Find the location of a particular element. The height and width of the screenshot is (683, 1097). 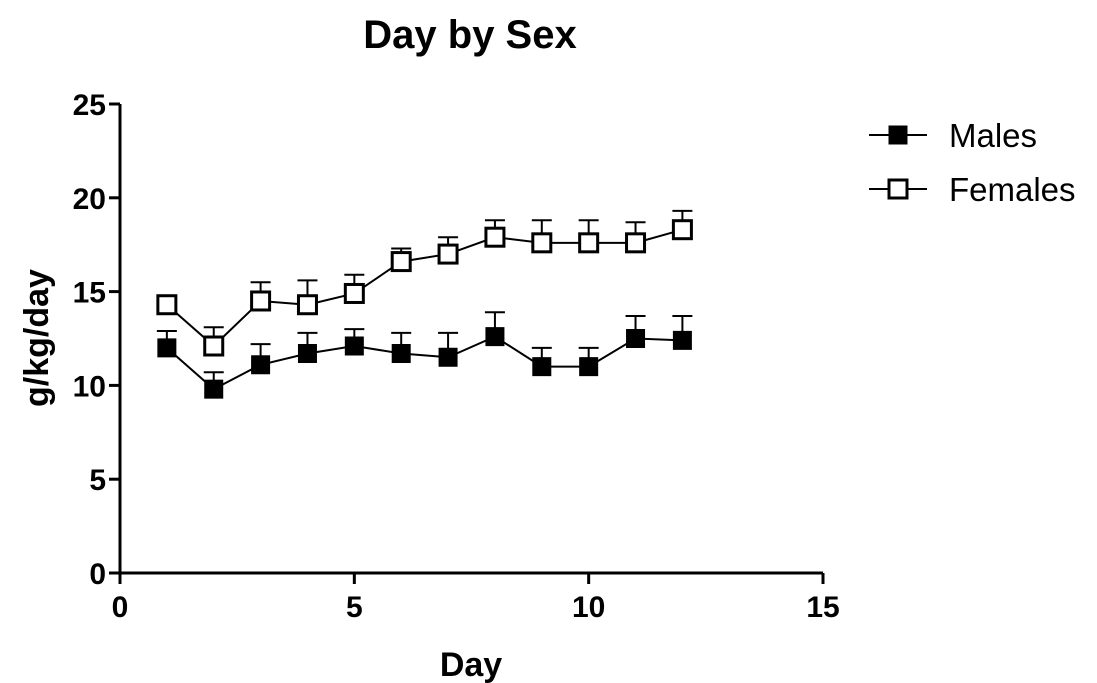

y-tick-label: 10 is located at coordinates (89, 386).